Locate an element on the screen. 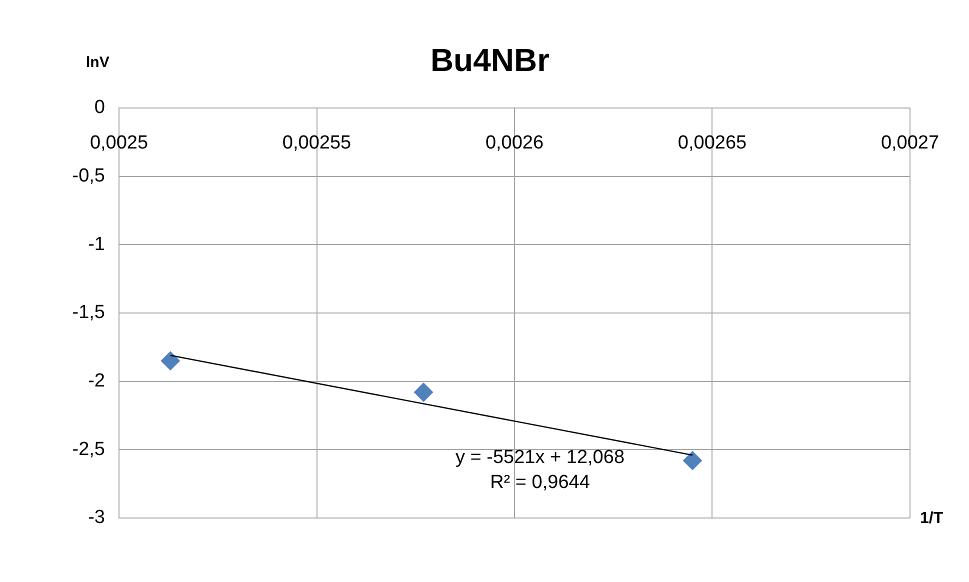 The image size is (969, 582). y-tick-label: -1,5 is located at coordinates (88, 313).